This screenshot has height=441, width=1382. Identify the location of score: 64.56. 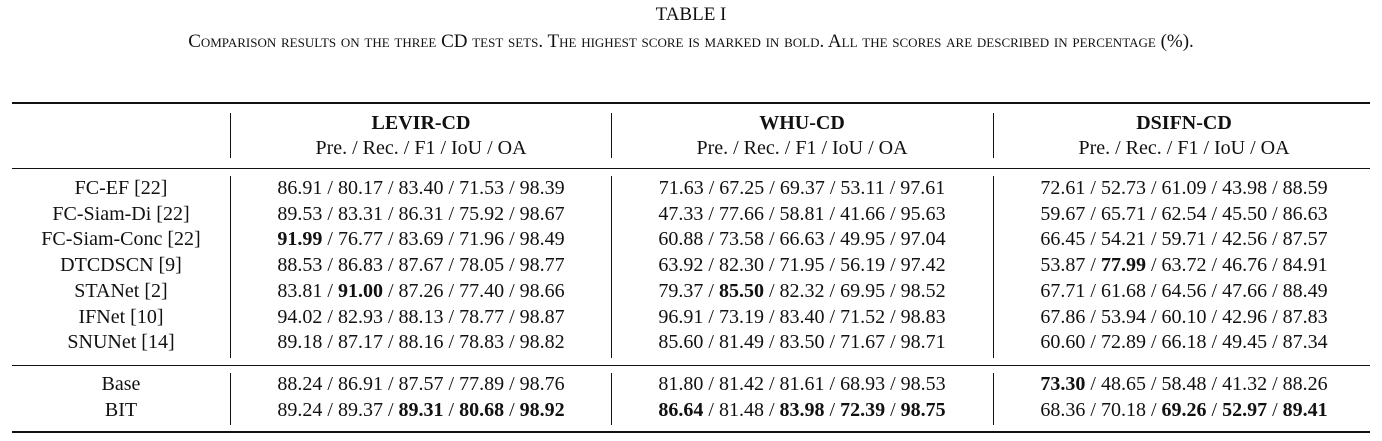
(1184, 290).